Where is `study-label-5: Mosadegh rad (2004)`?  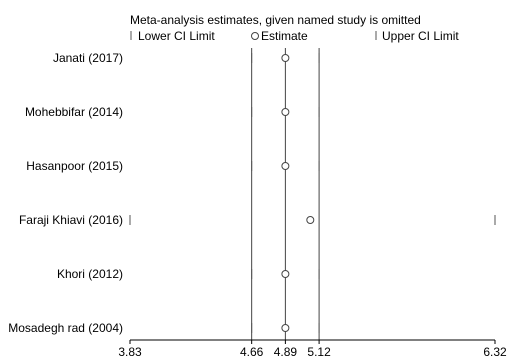
study-label-5: Mosadegh rad (2004) is located at coordinates (65, 328).